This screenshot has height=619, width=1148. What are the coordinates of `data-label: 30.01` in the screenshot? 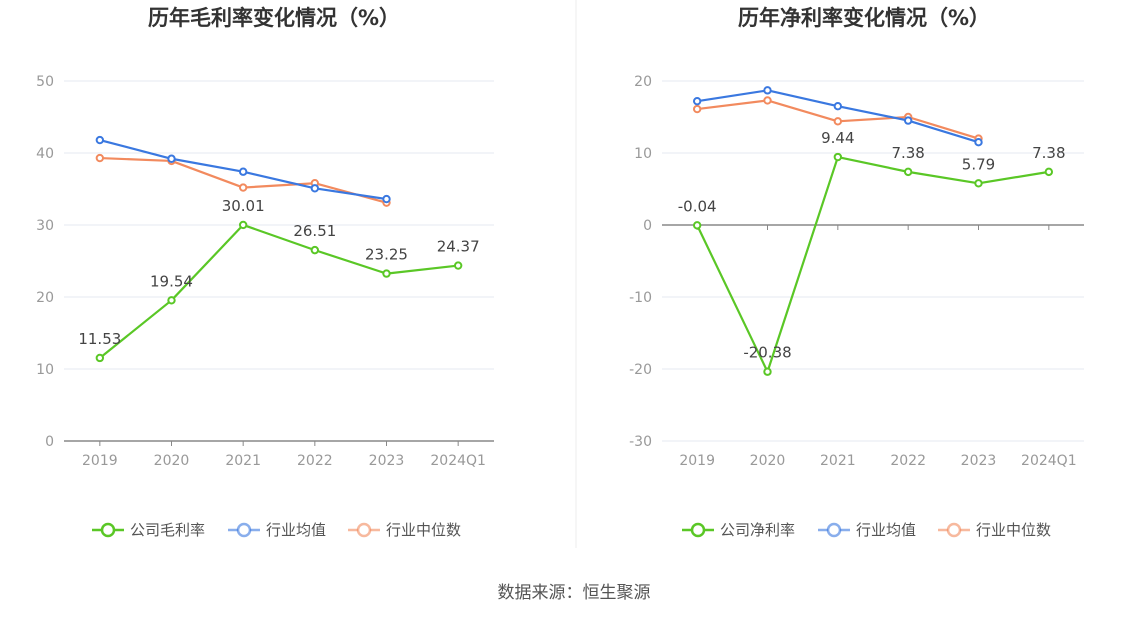 It's located at (243, 206).